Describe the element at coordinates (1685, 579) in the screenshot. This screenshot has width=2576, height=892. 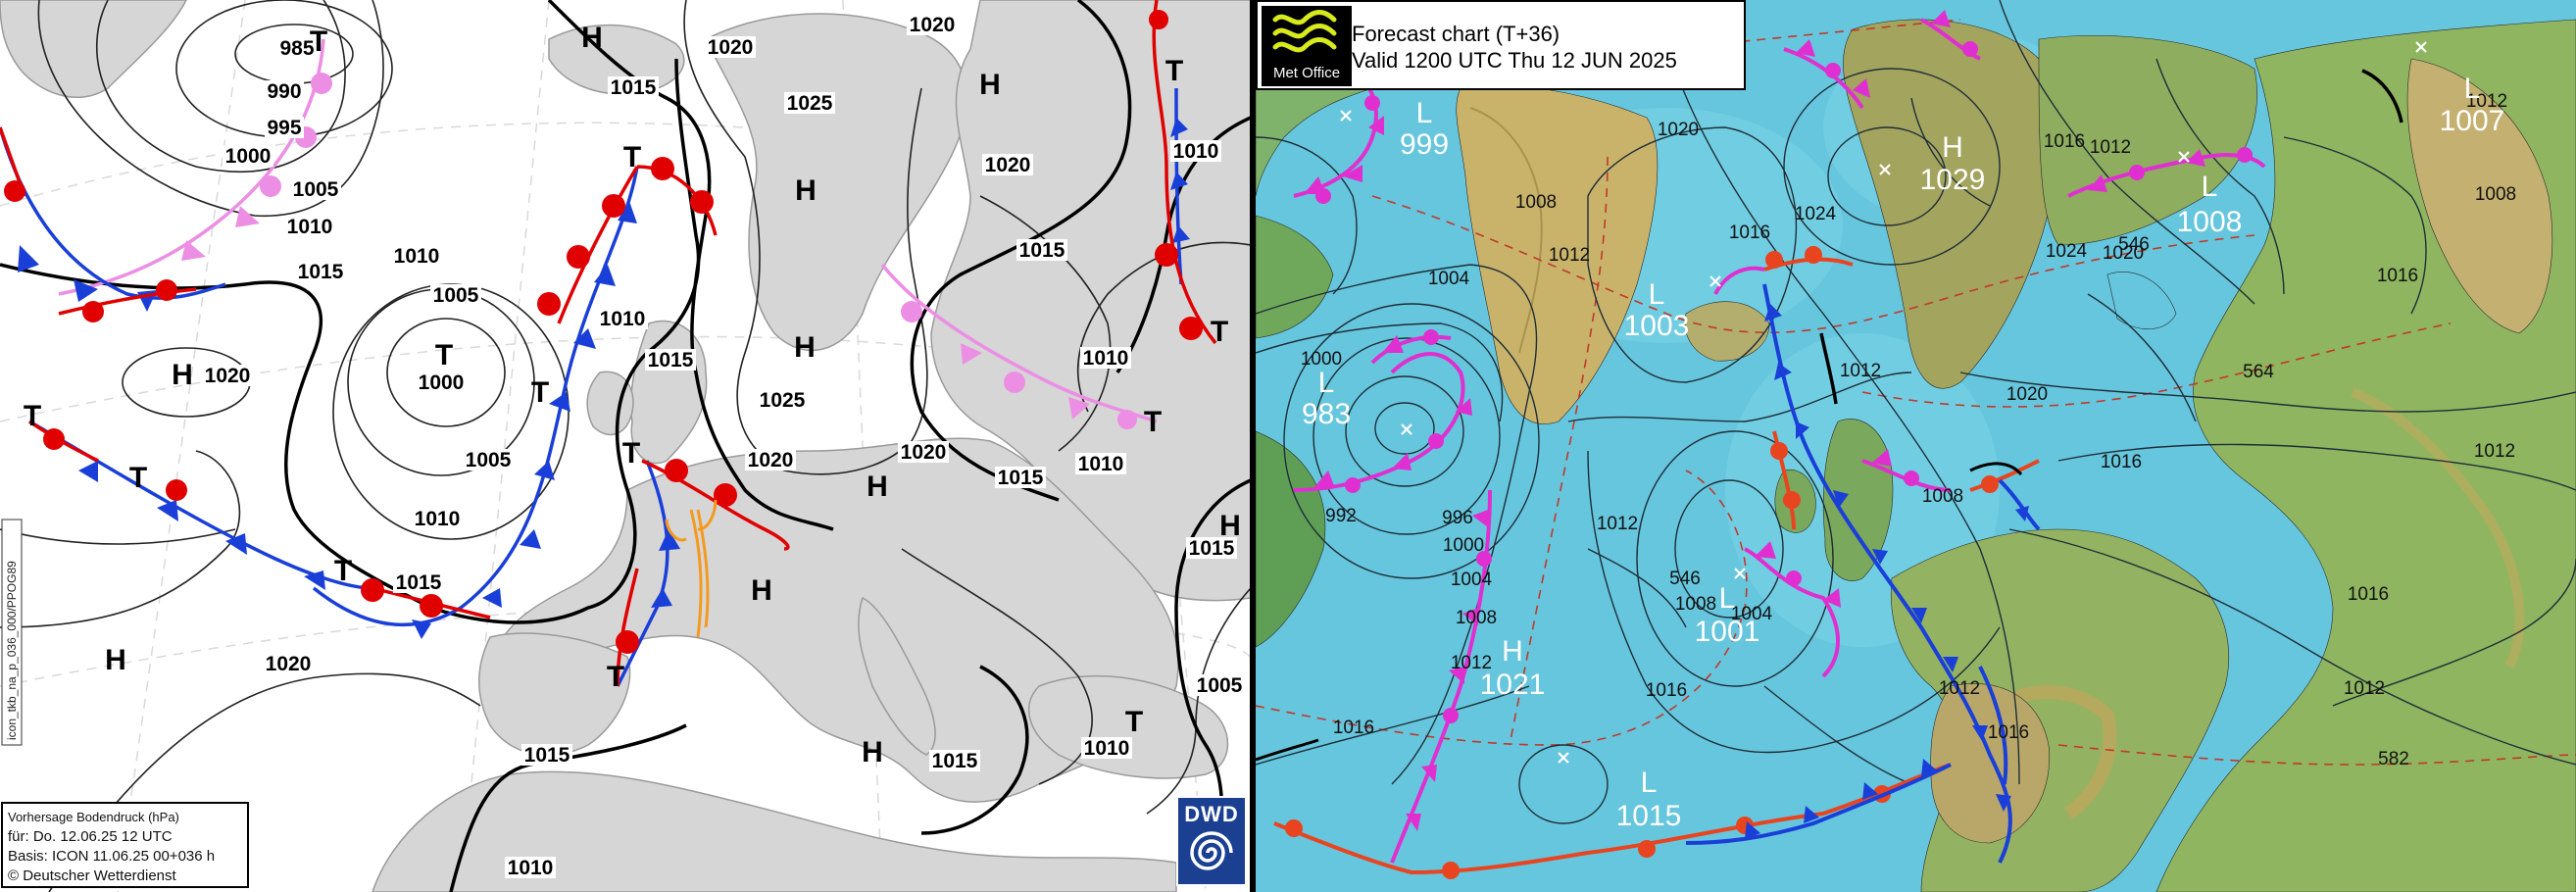
I see `thickness-label: 546` at that location.